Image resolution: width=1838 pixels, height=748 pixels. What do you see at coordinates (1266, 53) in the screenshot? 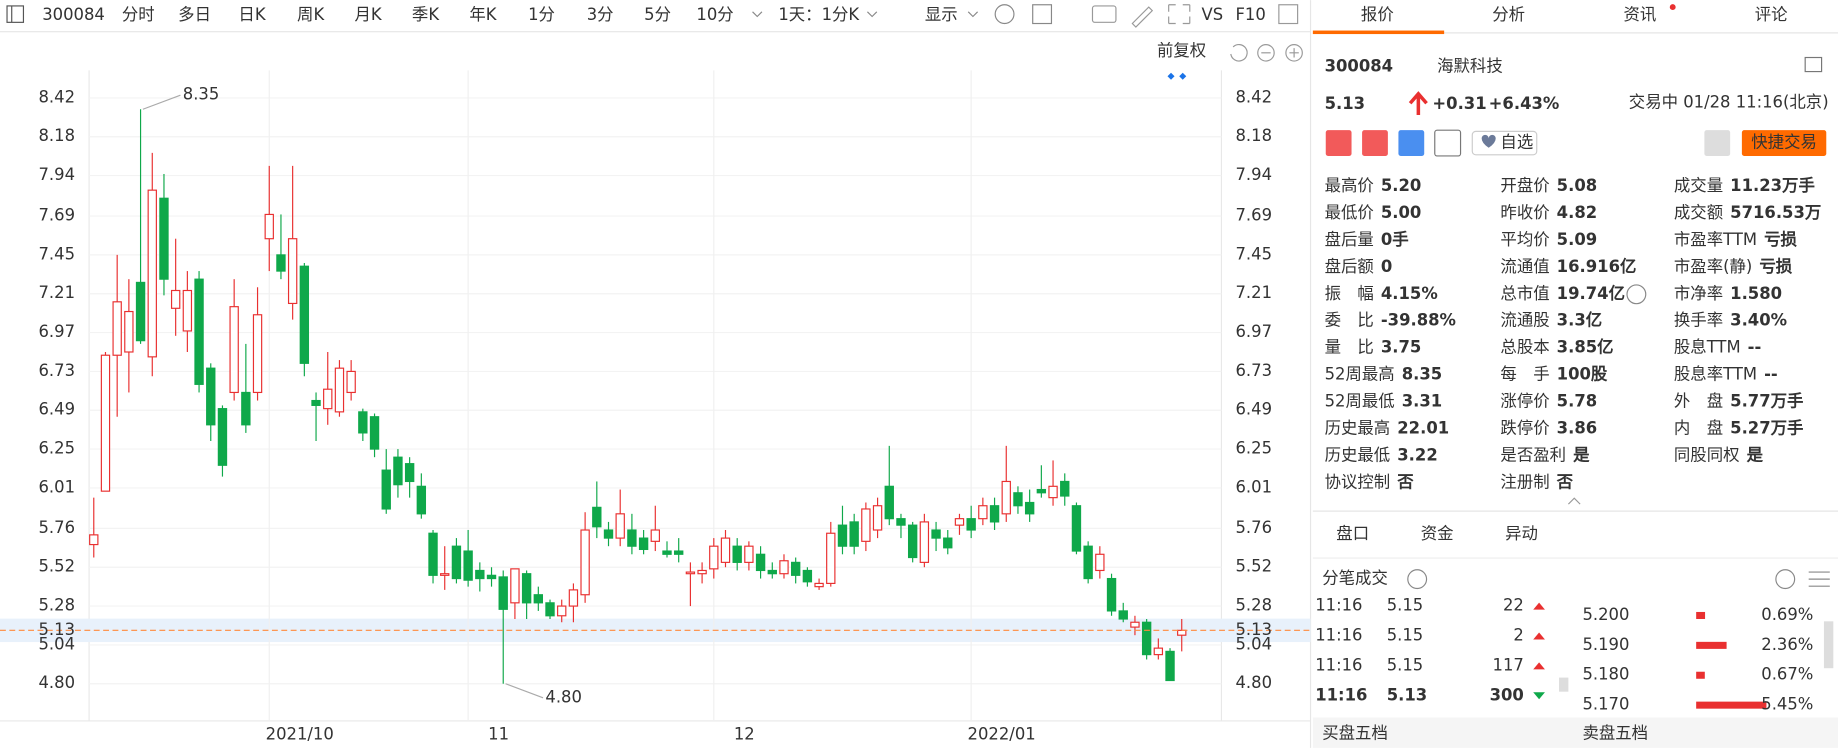
I see `zoom-out-icon` at bounding box center [1266, 53].